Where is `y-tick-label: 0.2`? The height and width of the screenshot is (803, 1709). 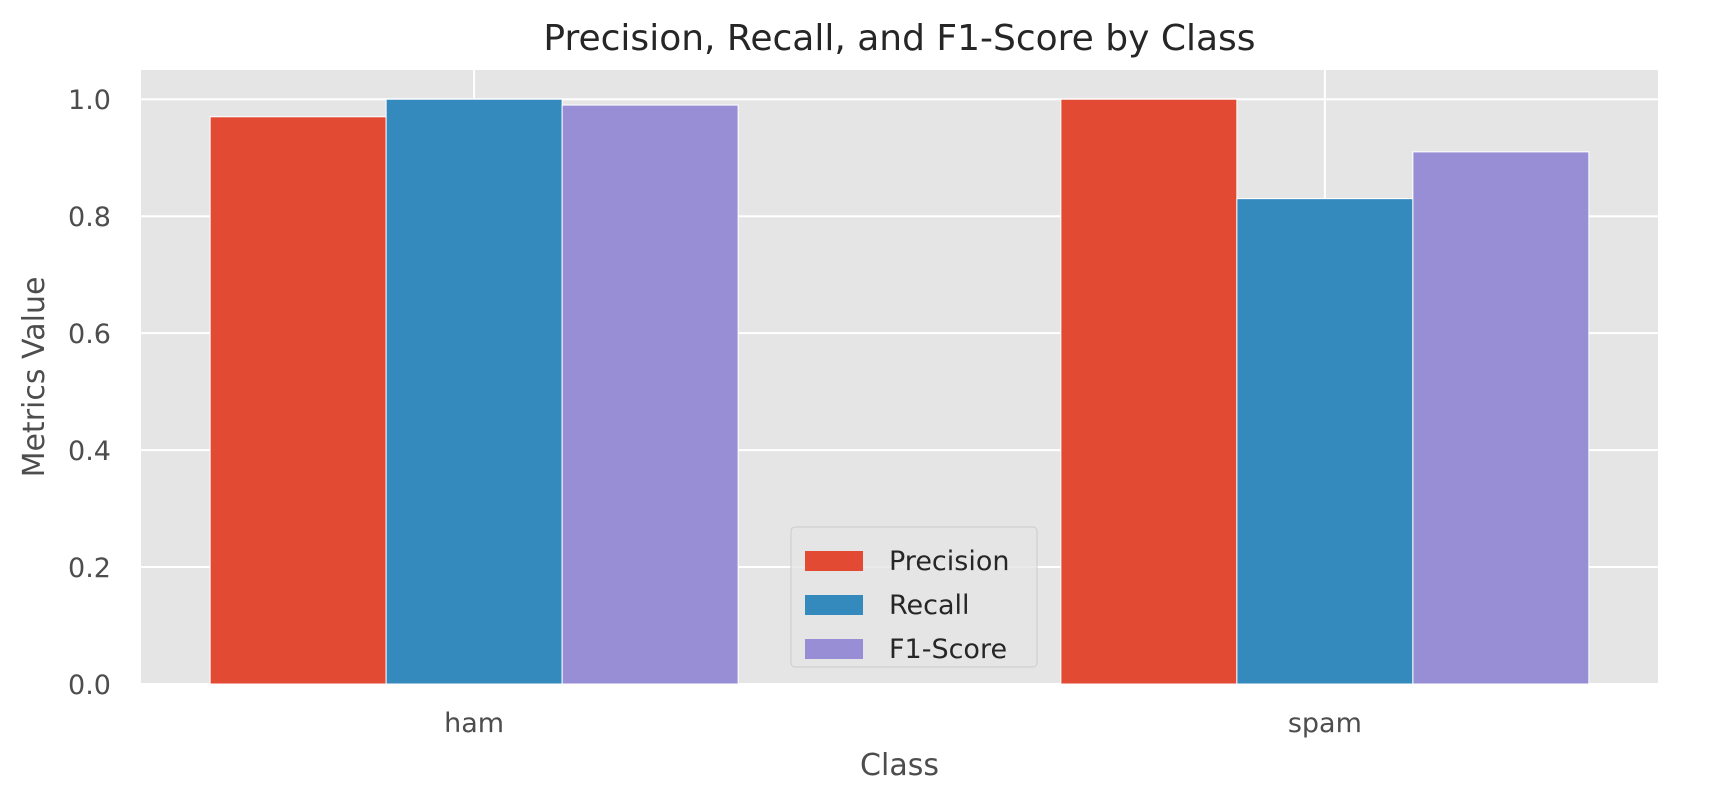 y-tick-label: 0.2 is located at coordinates (89, 568).